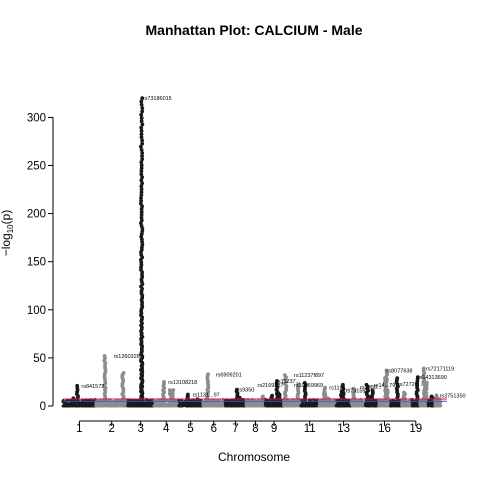 This screenshot has width=480, height=480. What do you see at coordinates (415, 429) in the screenshot?
I see `x-tick-label: 19` at bounding box center [415, 429].